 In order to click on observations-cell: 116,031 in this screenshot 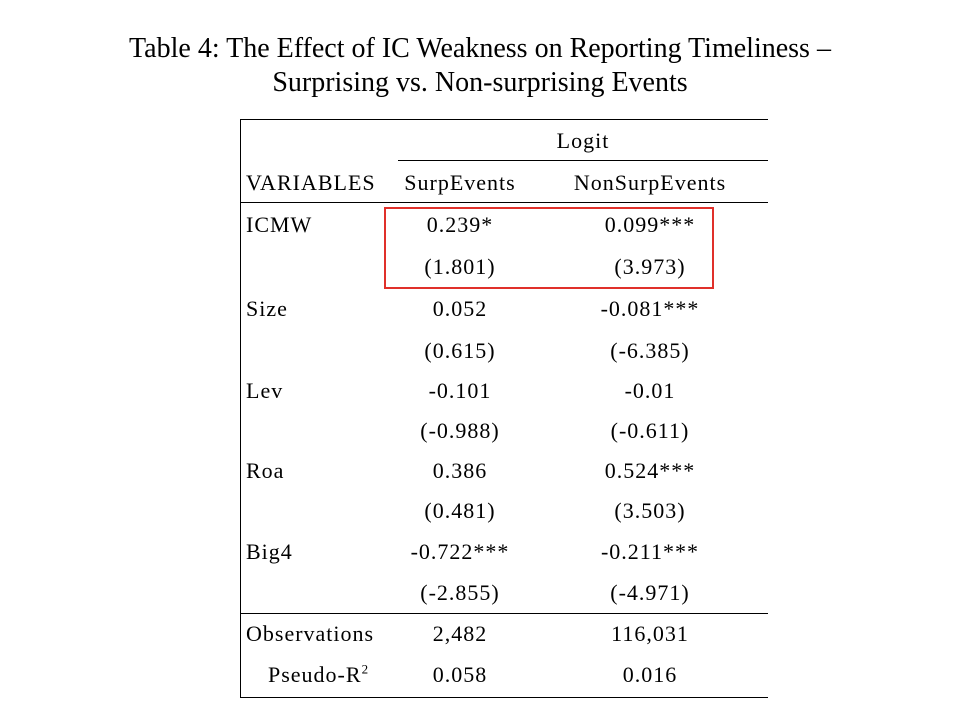, I will do `click(650, 633)`.